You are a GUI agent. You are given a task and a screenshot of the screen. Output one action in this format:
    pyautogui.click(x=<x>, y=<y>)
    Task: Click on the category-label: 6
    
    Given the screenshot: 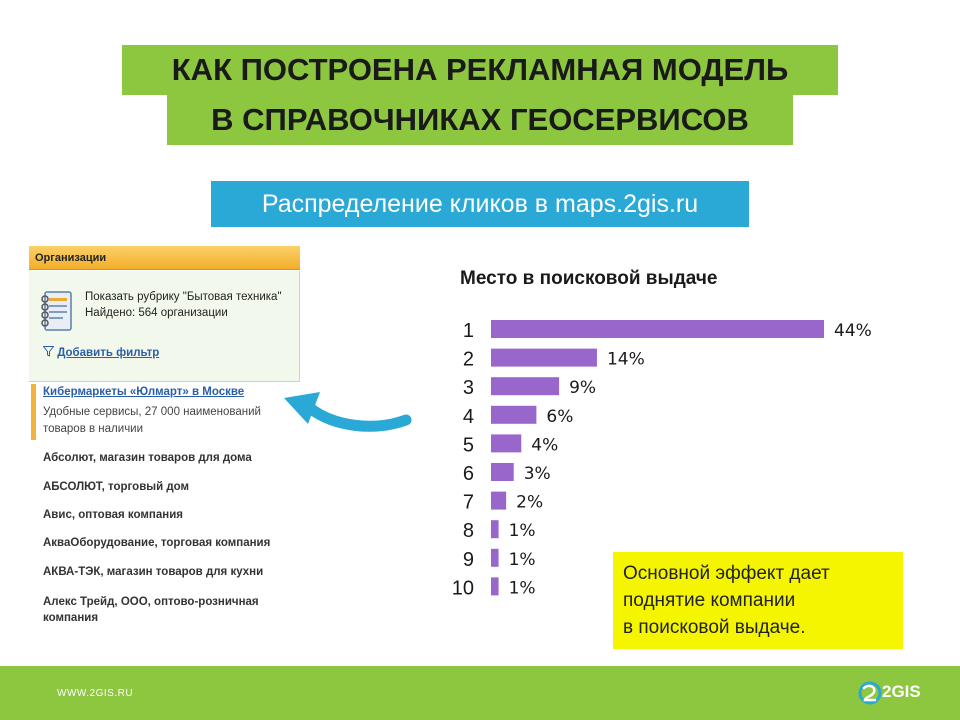 What is the action you would take?
    pyautogui.click(x=468, y=474)
    